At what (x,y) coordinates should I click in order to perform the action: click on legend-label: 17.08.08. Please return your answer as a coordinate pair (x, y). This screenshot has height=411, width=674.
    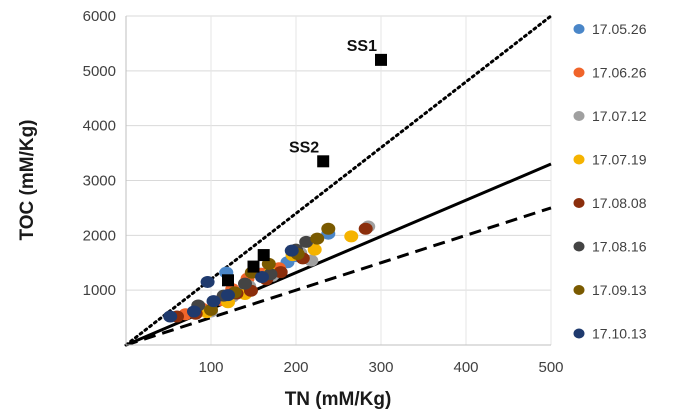
    Looking at the image, I should click on (619, 203).